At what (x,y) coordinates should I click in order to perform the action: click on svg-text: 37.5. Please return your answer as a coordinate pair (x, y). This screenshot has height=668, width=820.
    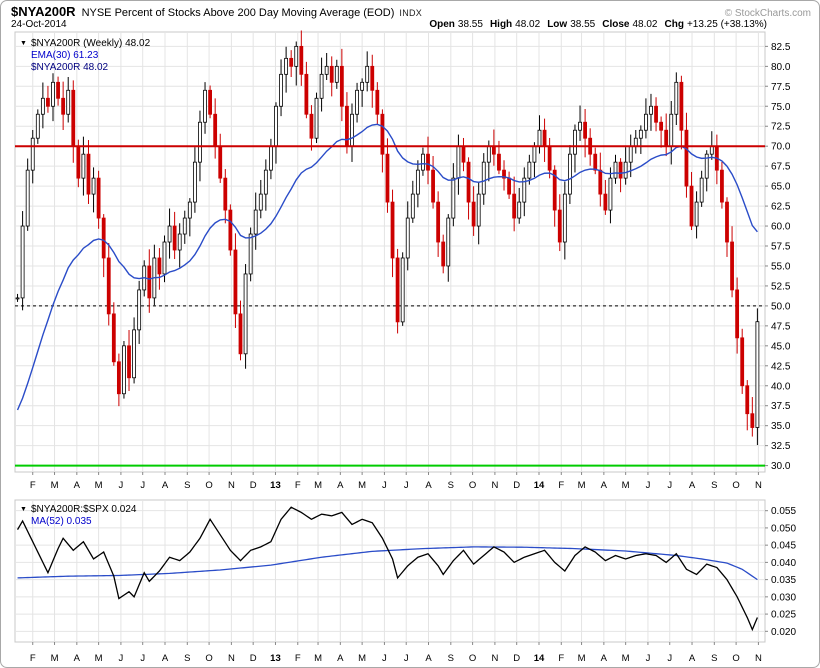
    Looking at the image, I should click on (781, 406).